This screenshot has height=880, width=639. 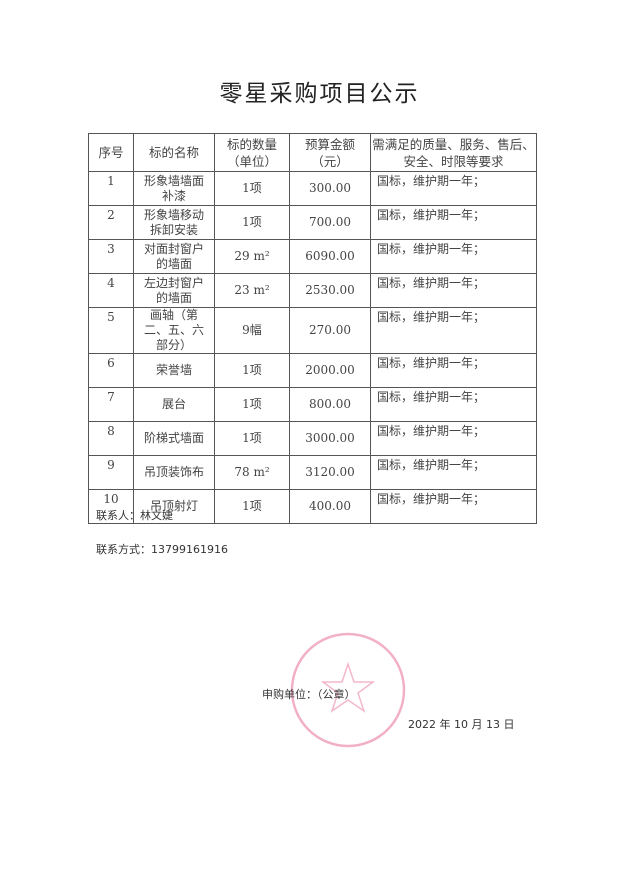 What do you see at coordinates (330, 222) in the screenshot?
I see `cell-amount: 700.00` at bounding box center [330, 222].